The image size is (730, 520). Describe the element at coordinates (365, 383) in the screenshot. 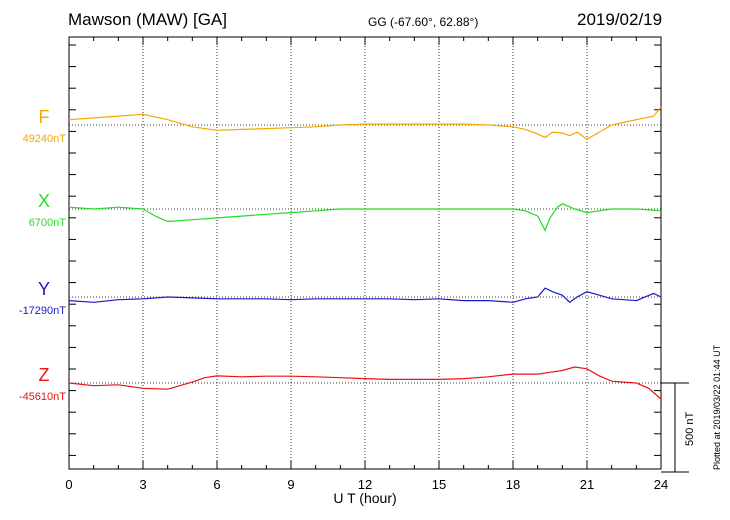

I see `series-z-line` at that location.